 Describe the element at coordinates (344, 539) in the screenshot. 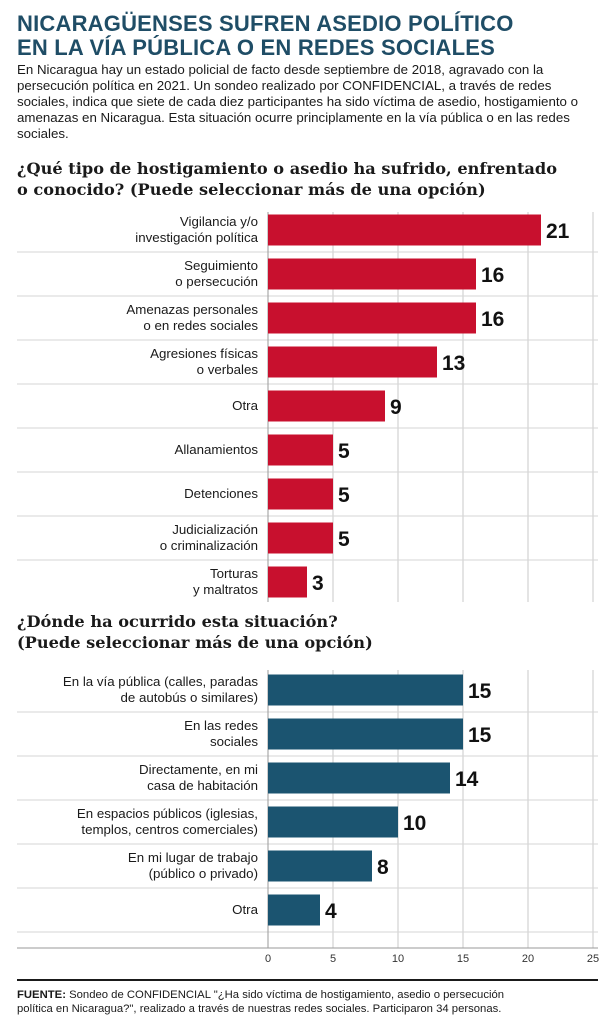

I see `value-label-1-8: 5` at that location.